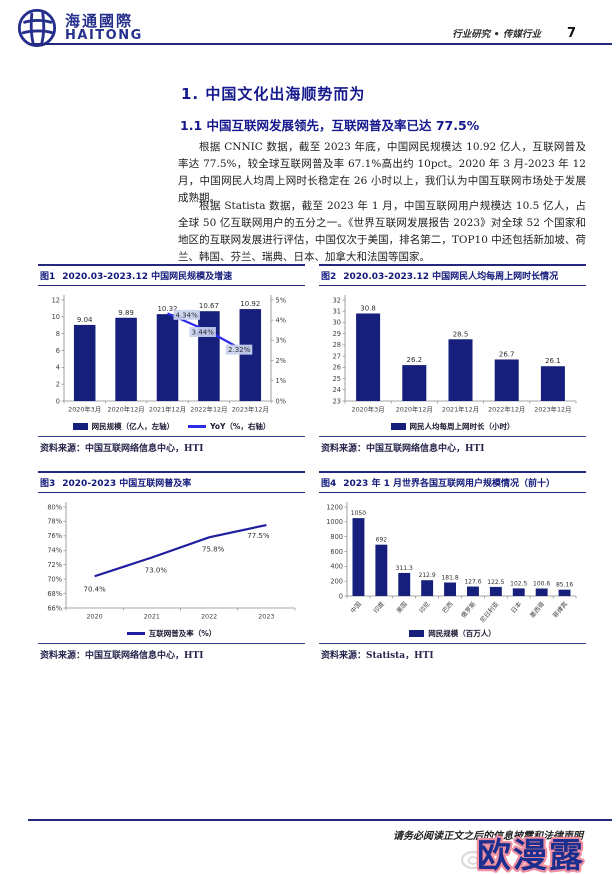 This screenshot has width=616, height=874. Describe the element at coordinates (54, 507) in the screenshot. I see `svg-text: 80%` at that location.